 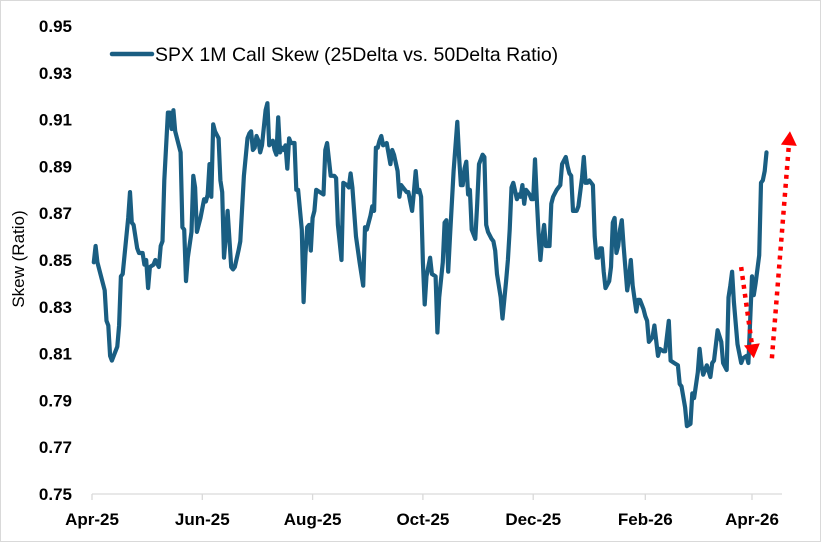 I want to click on x-tick-label: Aug-25, so click(x=313, y=519).